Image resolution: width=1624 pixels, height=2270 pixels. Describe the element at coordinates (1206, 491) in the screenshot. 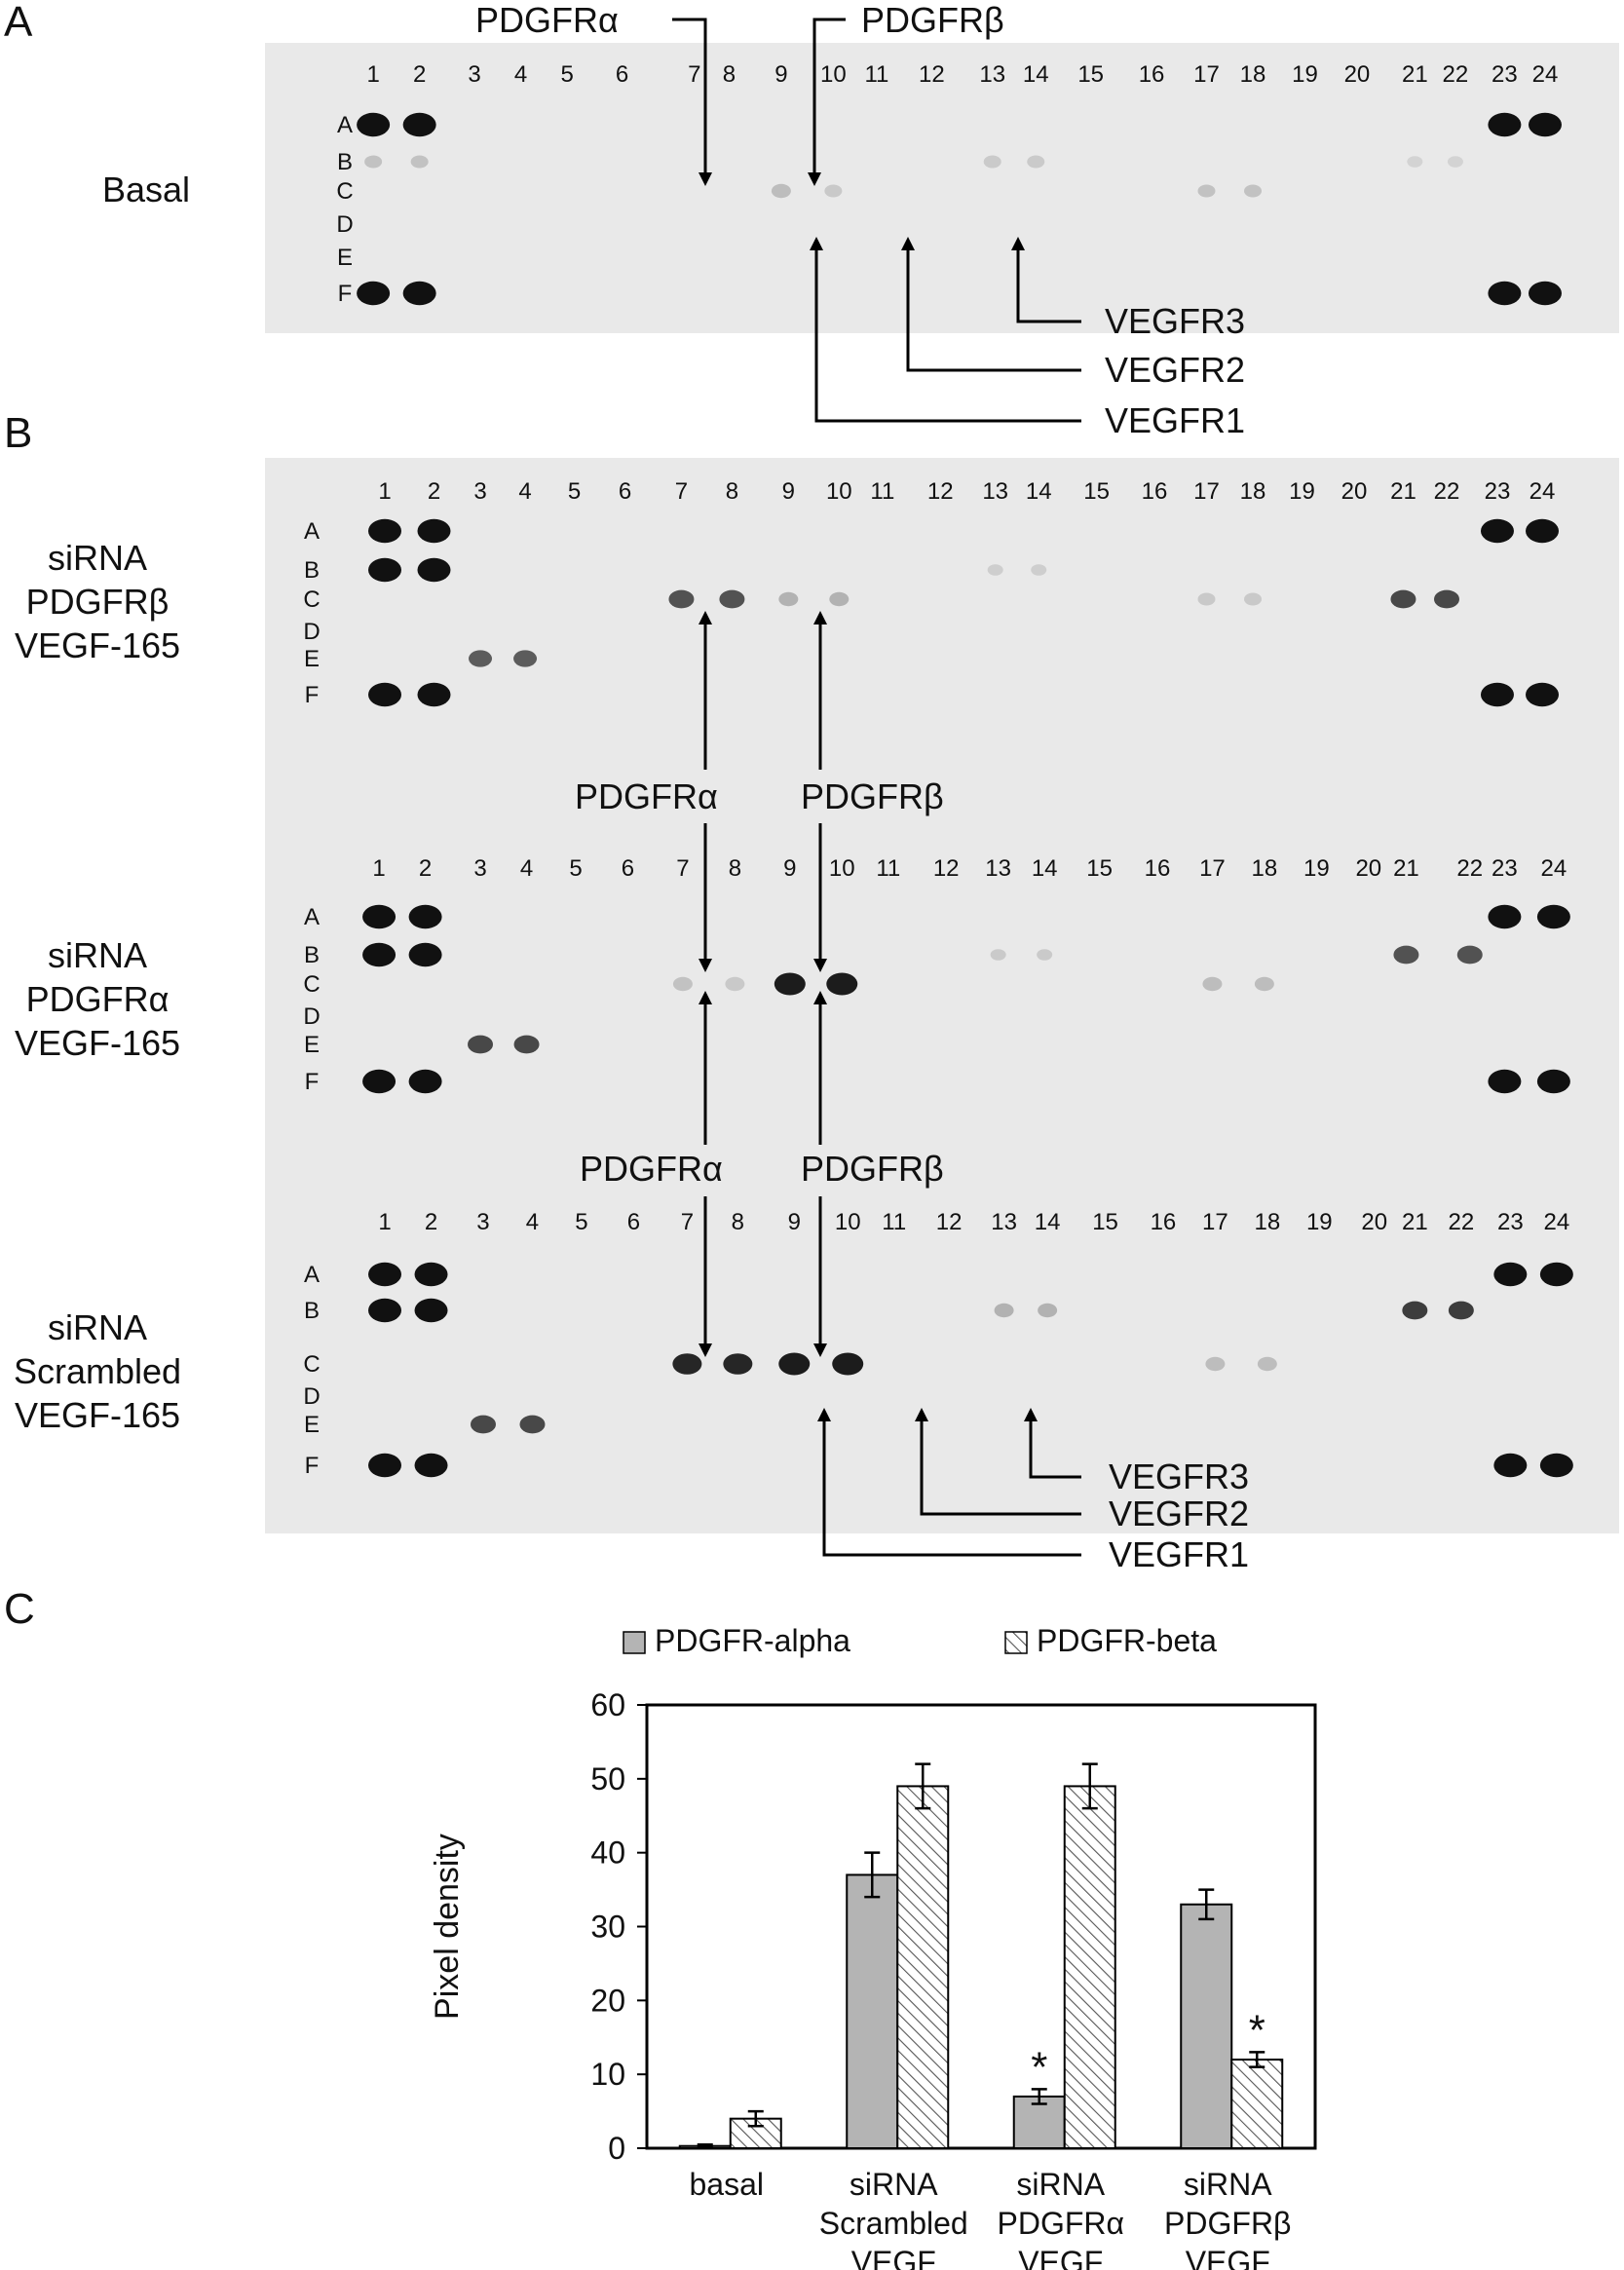

I see `column-number-label: 17` at that location.